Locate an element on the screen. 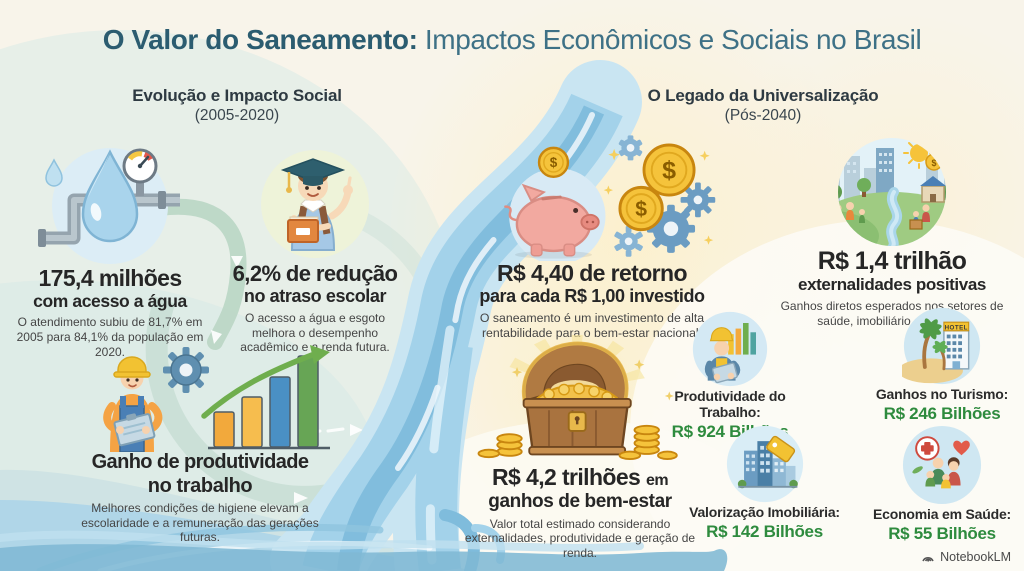 The width and height of the screenshot is (1024, 571). construction-worker-growth-chart-icon is located at coordinates (200, 398).